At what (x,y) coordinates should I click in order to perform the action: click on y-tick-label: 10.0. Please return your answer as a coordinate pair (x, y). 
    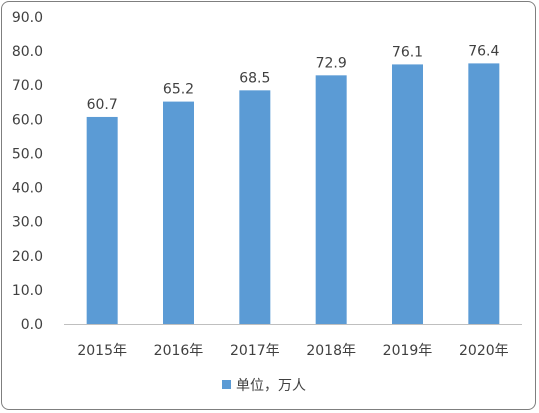
    Looking at the image, I should click on (27, 291).